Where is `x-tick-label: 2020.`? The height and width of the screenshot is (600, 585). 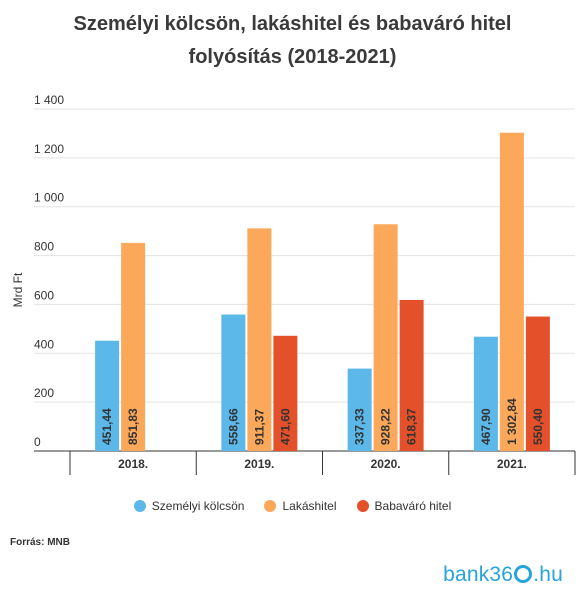 x-tick-label: 2020. is located at coordinates (386, 464).